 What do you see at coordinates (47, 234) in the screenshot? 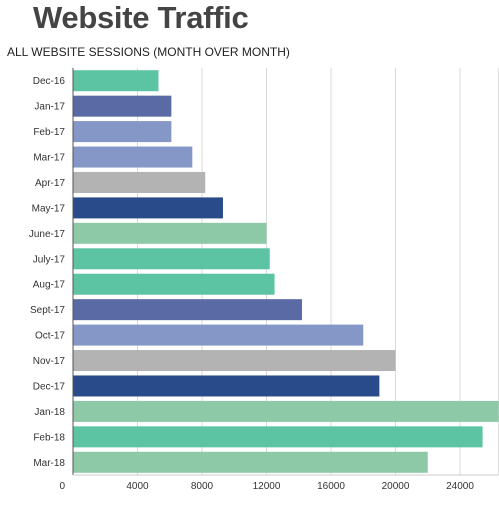
I see `category-label: June-17` at bounding box center [47, 234].